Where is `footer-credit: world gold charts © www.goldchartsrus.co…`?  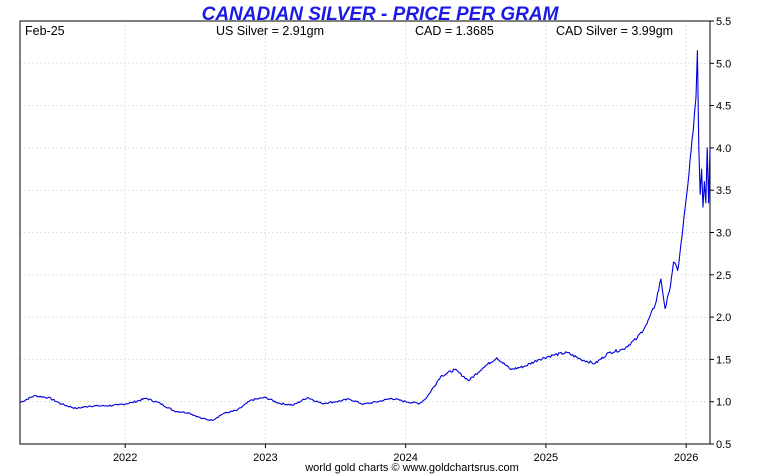
footer-credit: world gold charts © www.goldchartsrus.co… is located at coordinates (411, 468).